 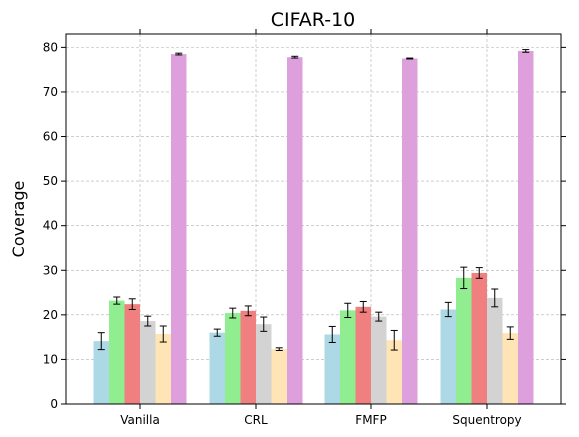 I want to click on y-tick-label: 10, so click(x=50, y=359).